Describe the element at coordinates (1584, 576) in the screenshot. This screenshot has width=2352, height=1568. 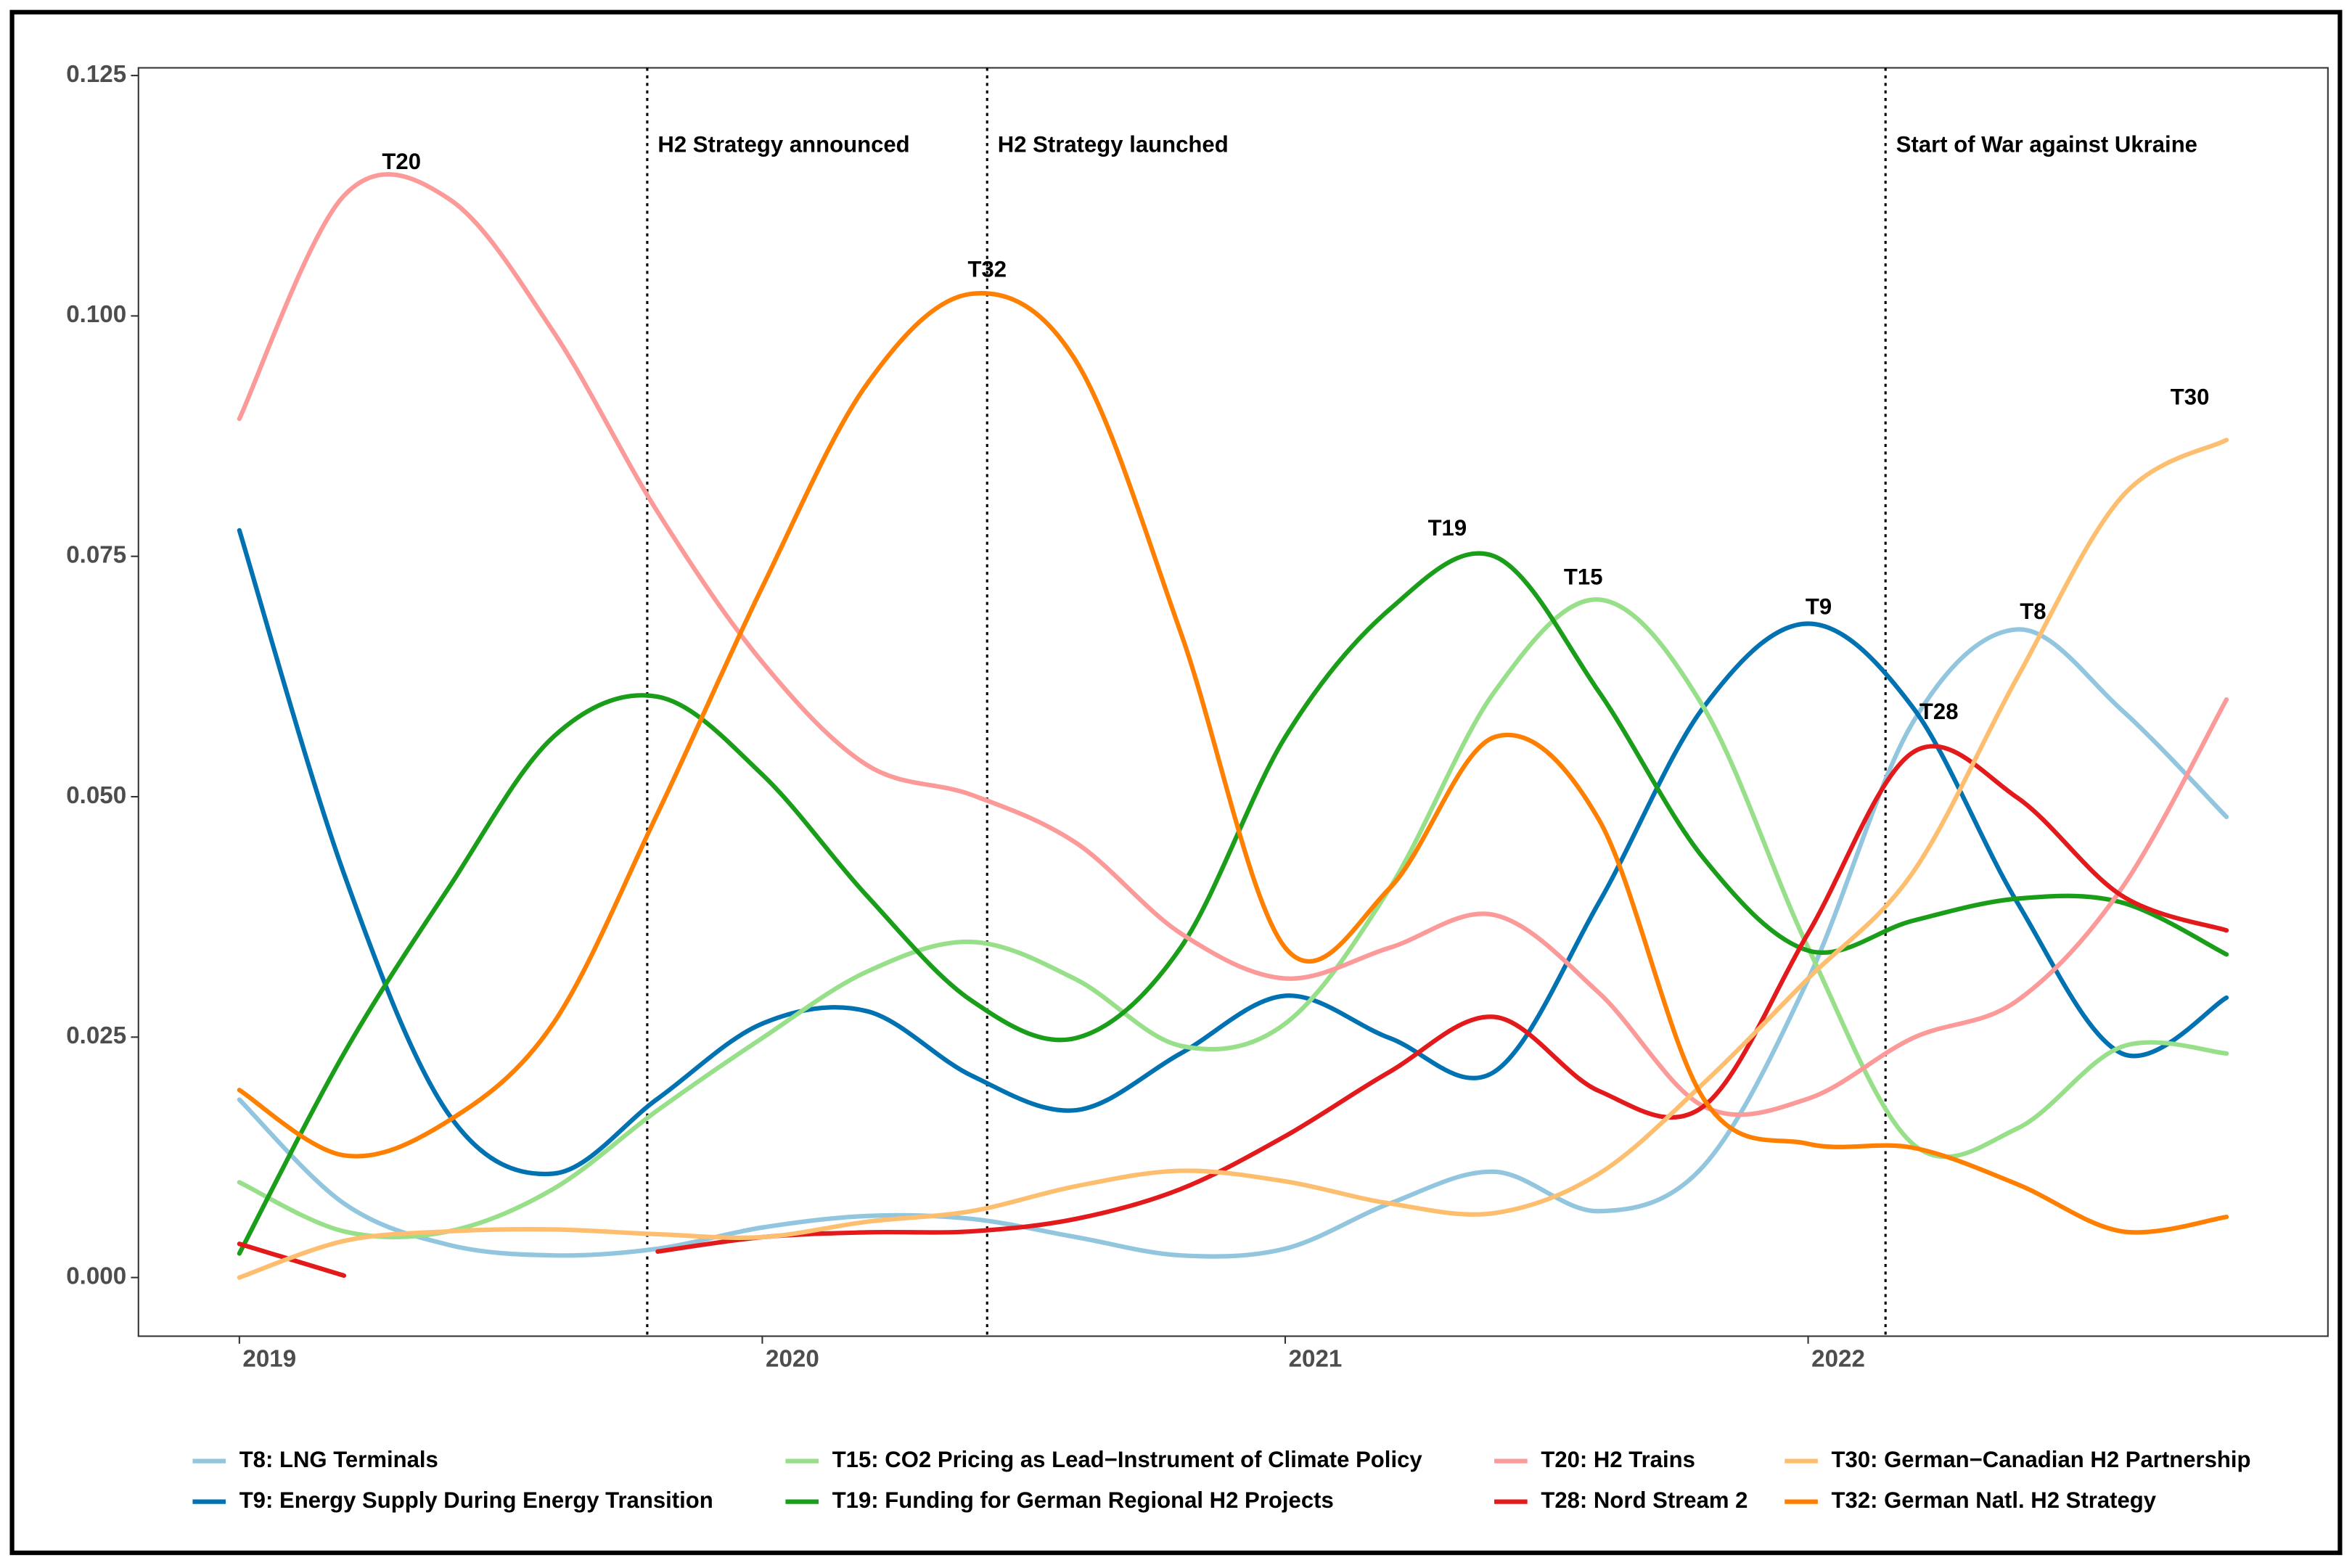
I see `peak-label: T15` at that location.